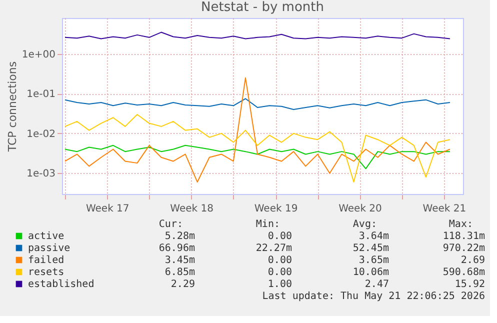 The width and height of the screenshot is (497, 323). Describe the element at coordinates (360, 209) in the screenshot. I see `x-tick-label: Week 20` at that location.